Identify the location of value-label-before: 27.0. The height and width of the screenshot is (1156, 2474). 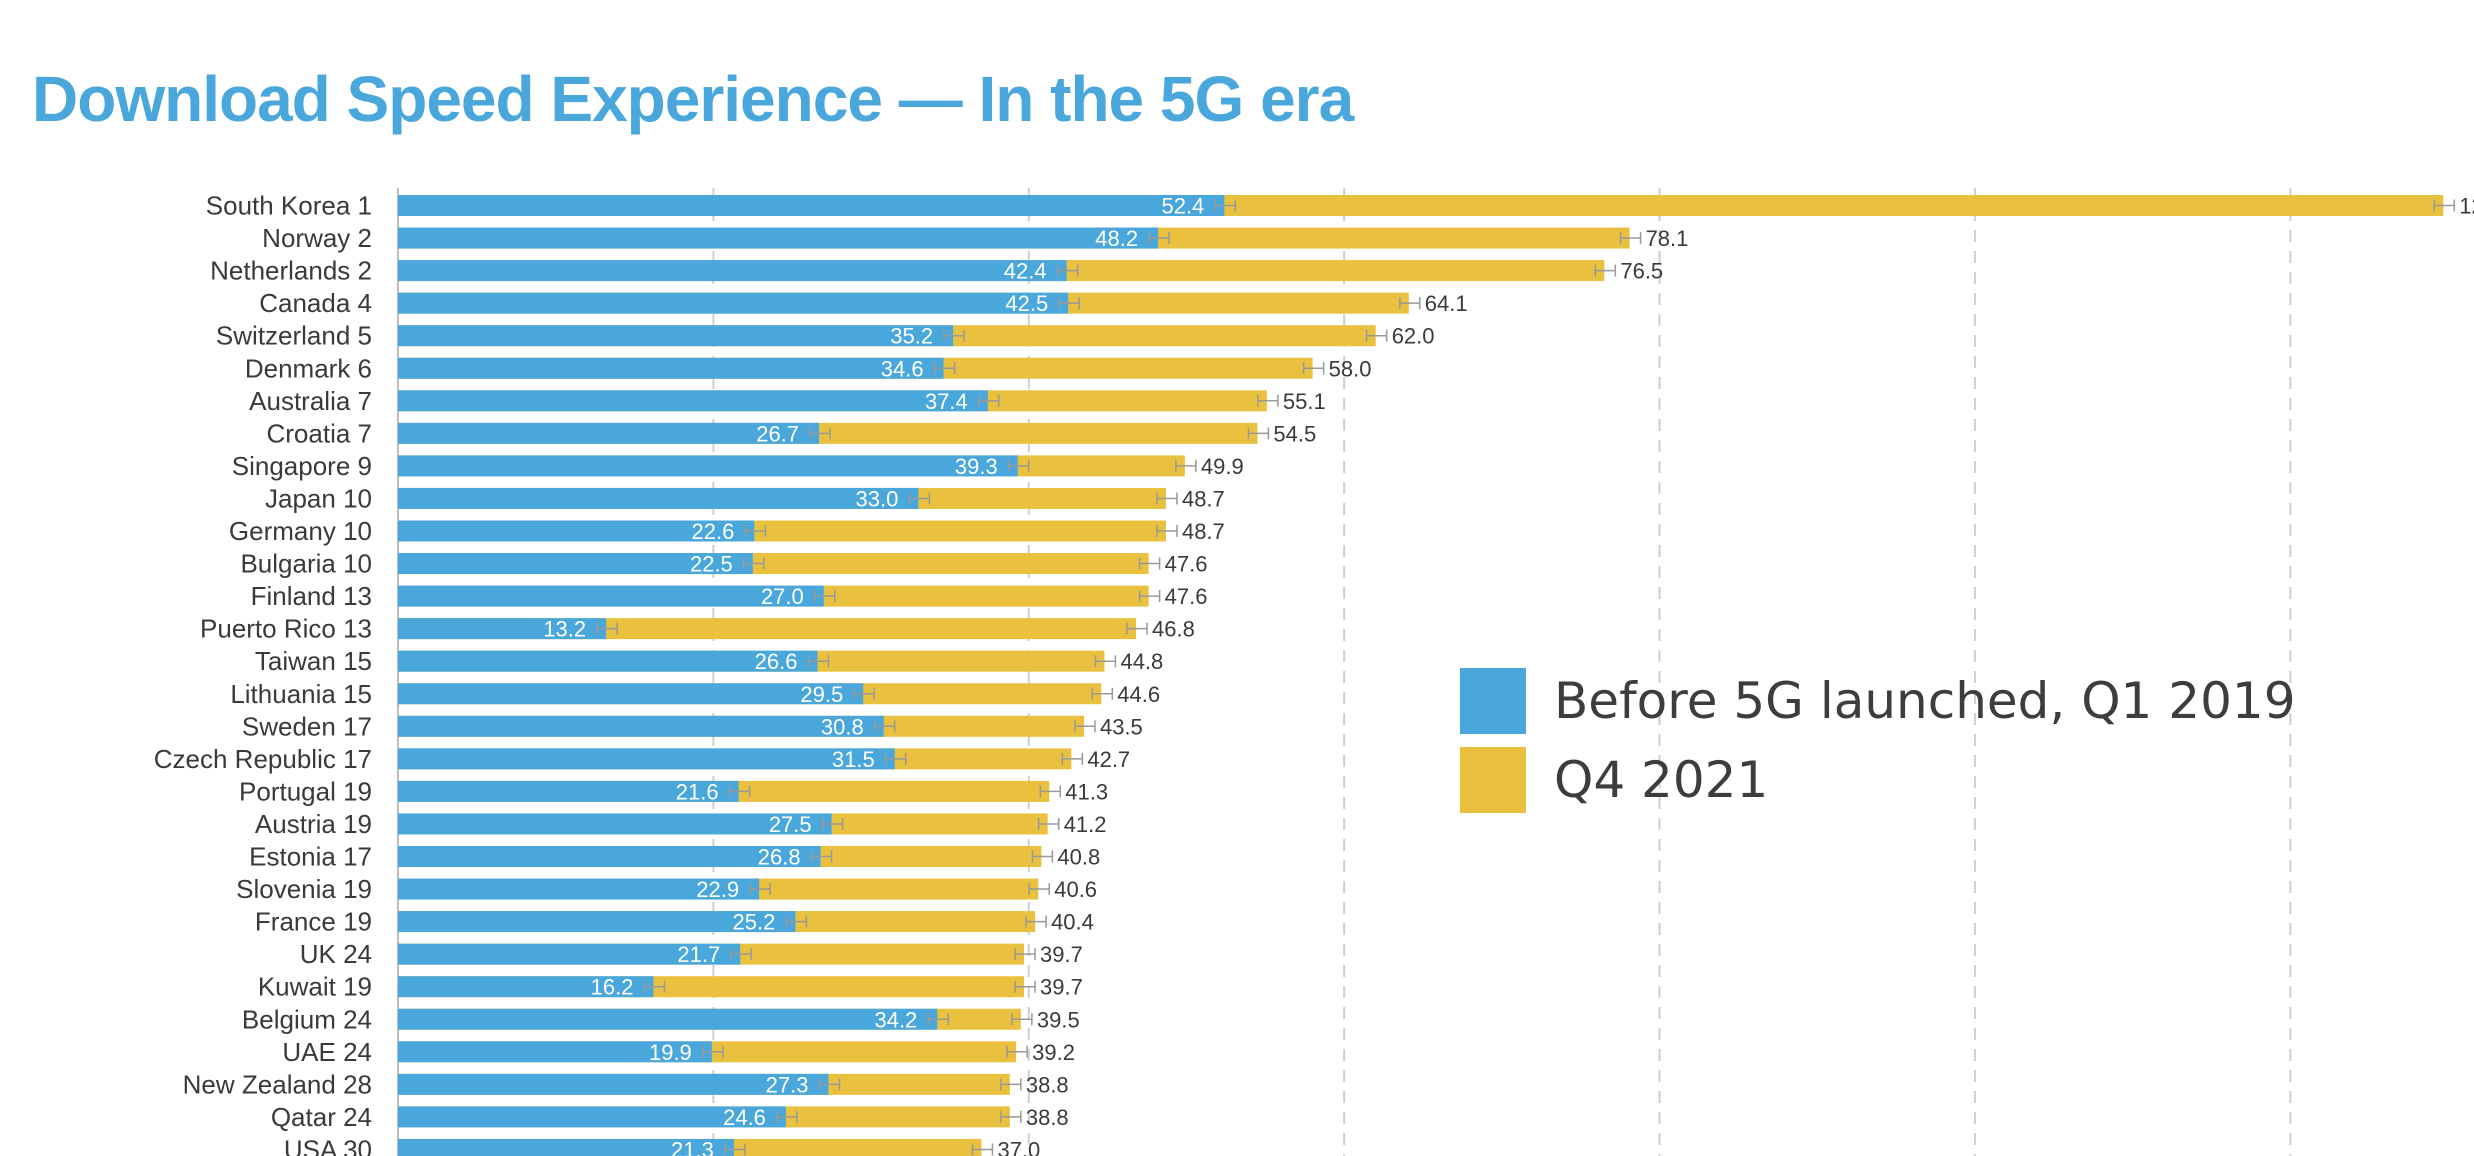
(782, 596).